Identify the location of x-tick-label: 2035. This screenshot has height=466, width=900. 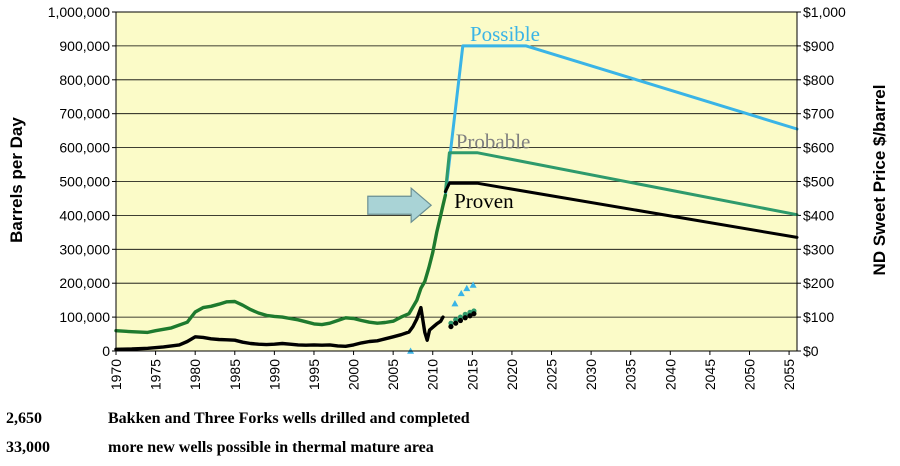
(631, 374).